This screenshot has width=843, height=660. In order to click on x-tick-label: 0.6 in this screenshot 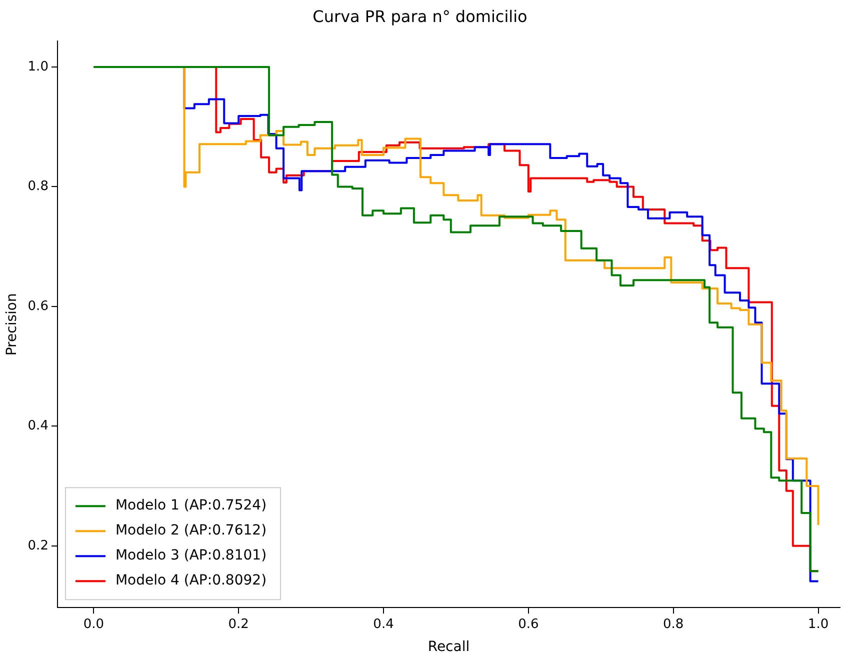, I will do `click(528, 624)`.